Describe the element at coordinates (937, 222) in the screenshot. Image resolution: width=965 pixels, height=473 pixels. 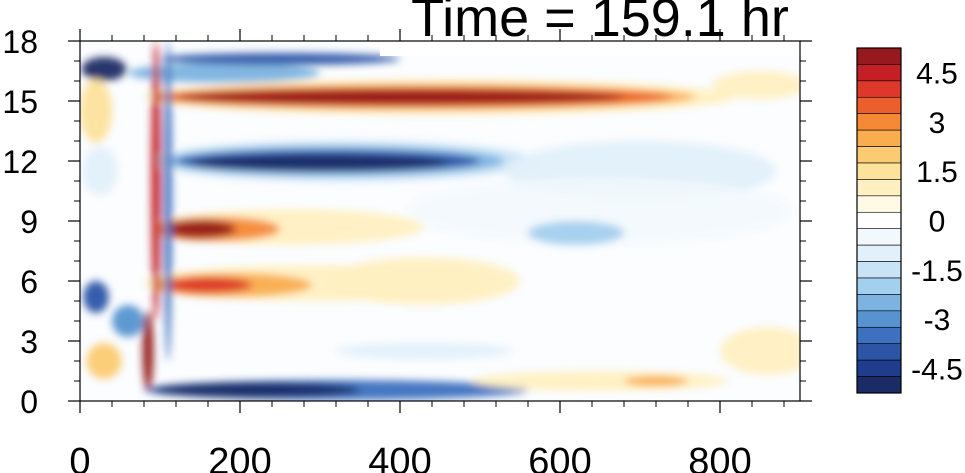
I see `colorbar-tick-label: 0` at that location.